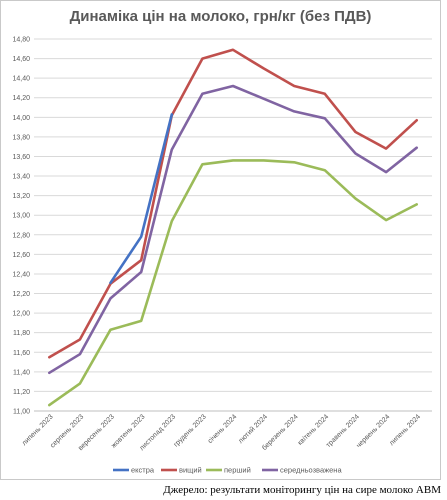 The image size is (447, 500). Describe the element at coordinates (21, 314) in the screenshot. I see `y-tick-label: 12,00` at that location.